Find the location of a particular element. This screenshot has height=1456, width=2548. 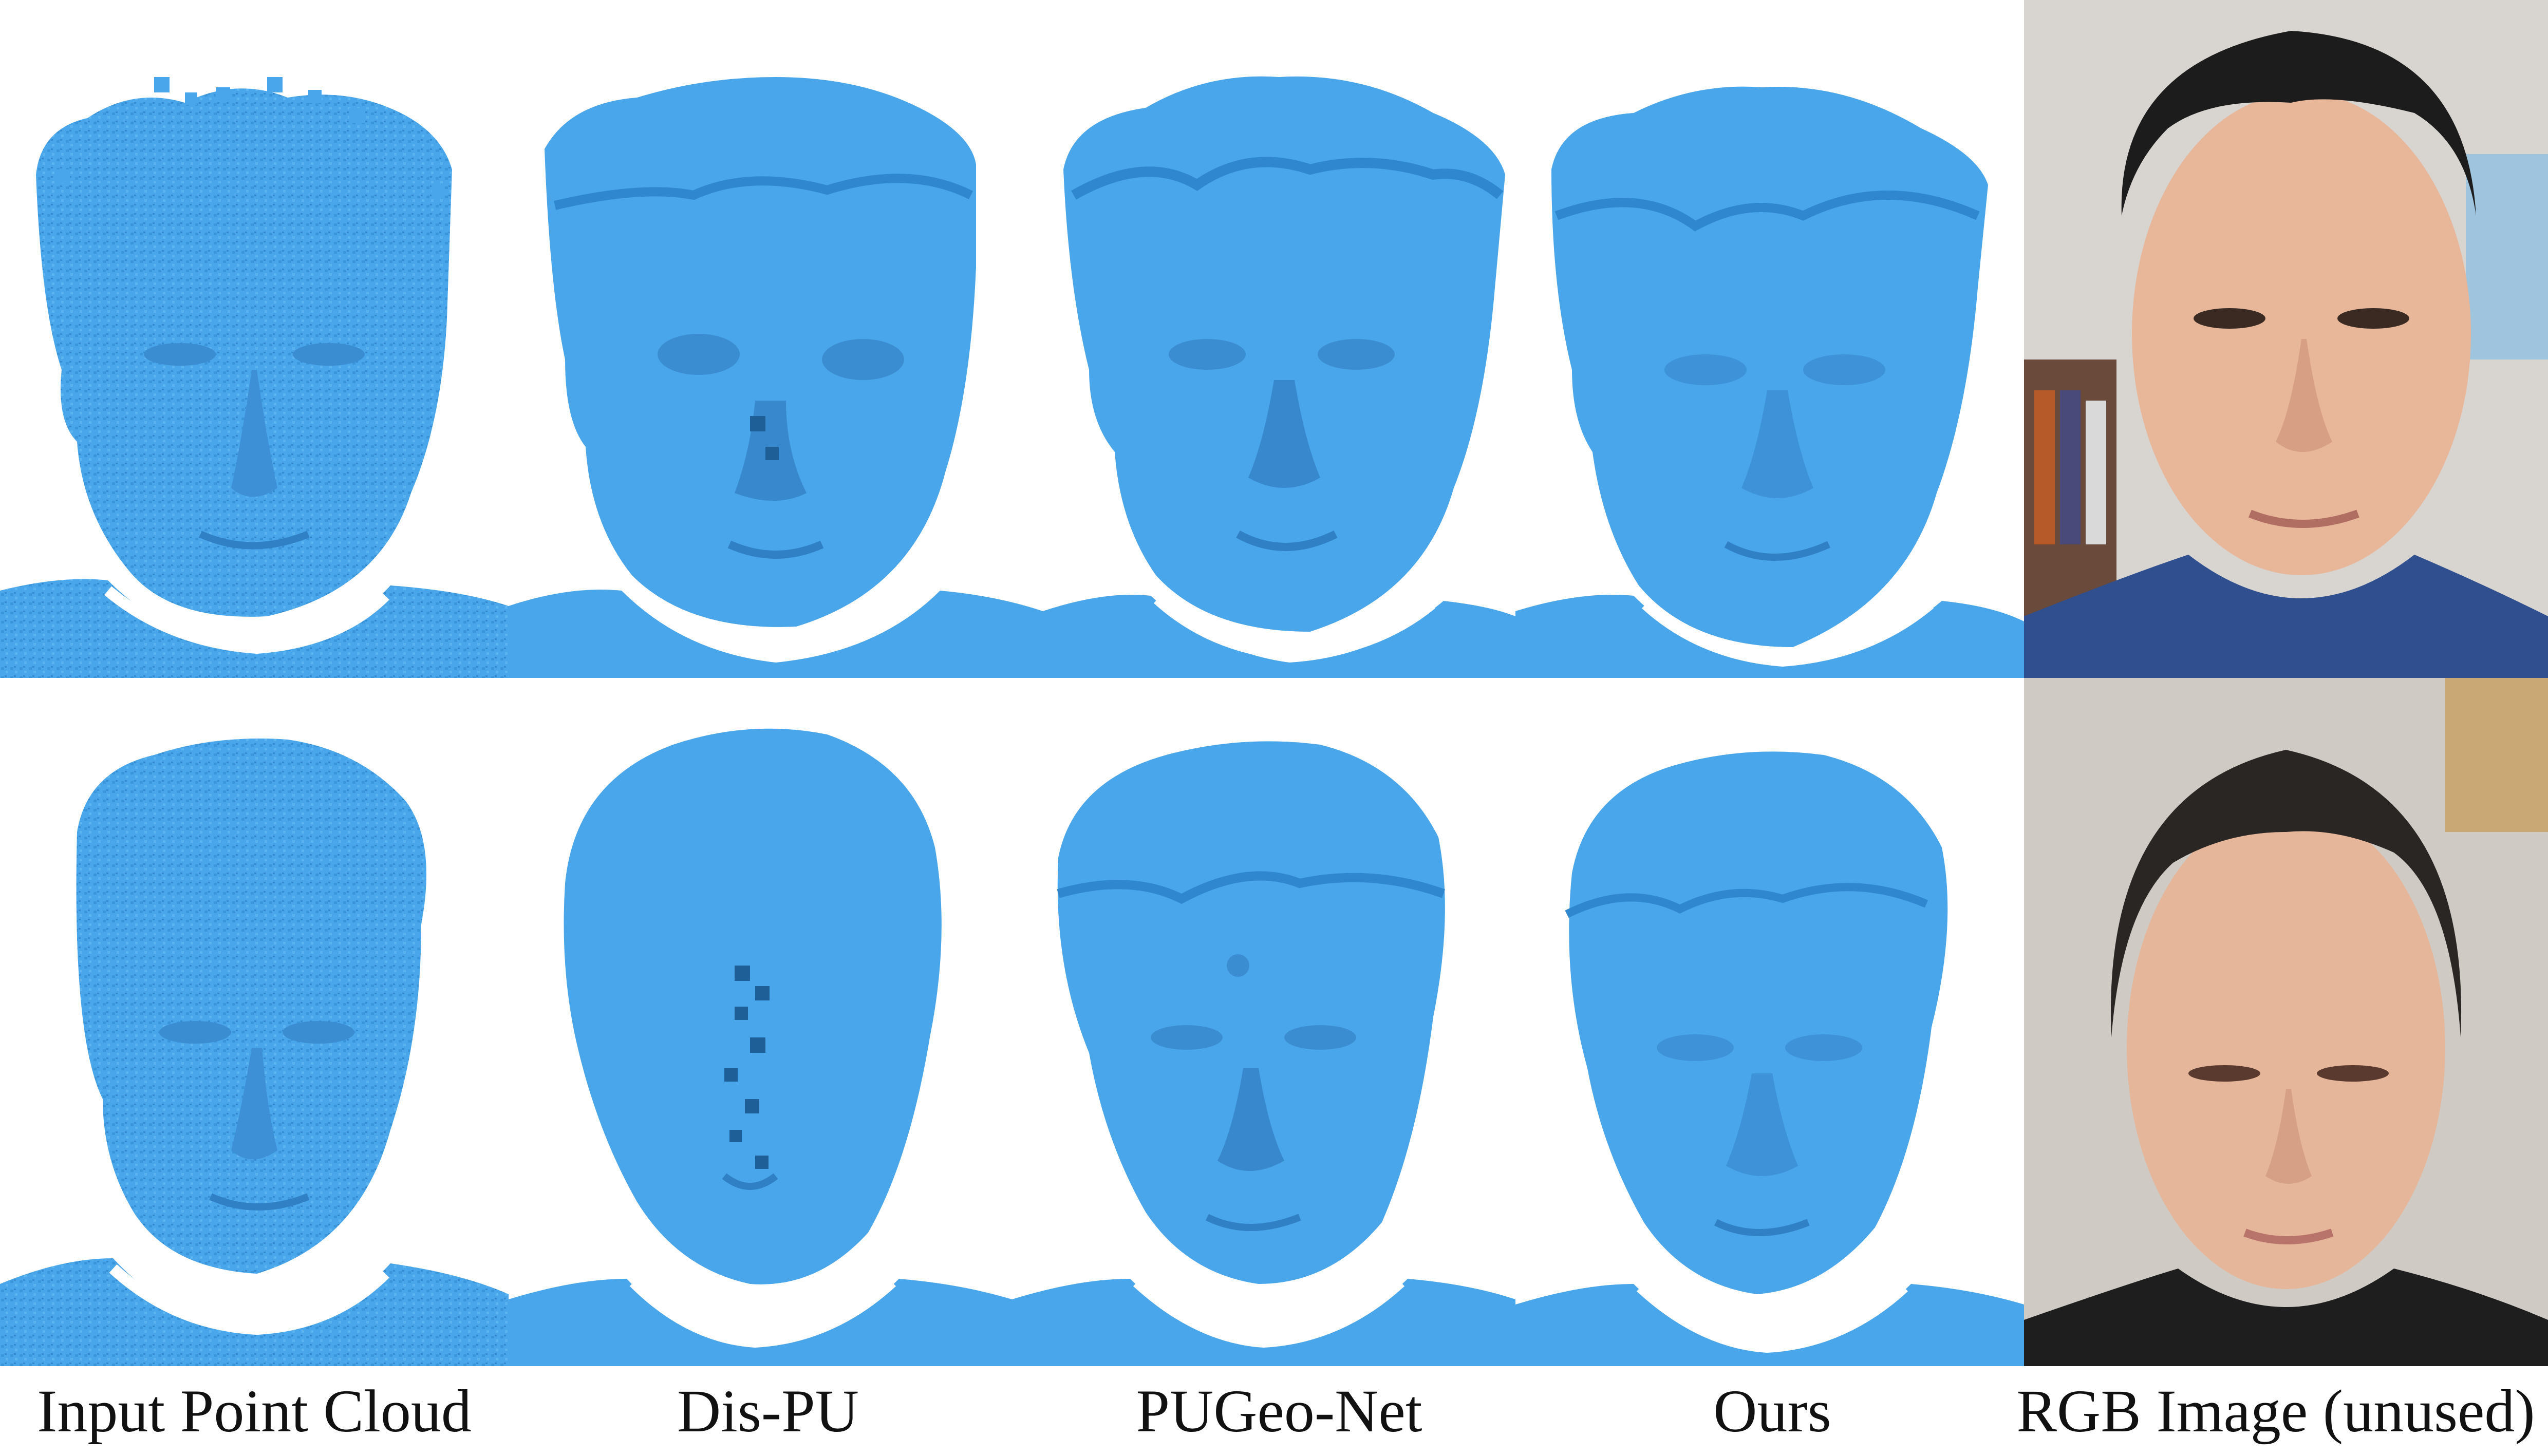

panel-dispu-row1 is located at coordinates (776, 339).